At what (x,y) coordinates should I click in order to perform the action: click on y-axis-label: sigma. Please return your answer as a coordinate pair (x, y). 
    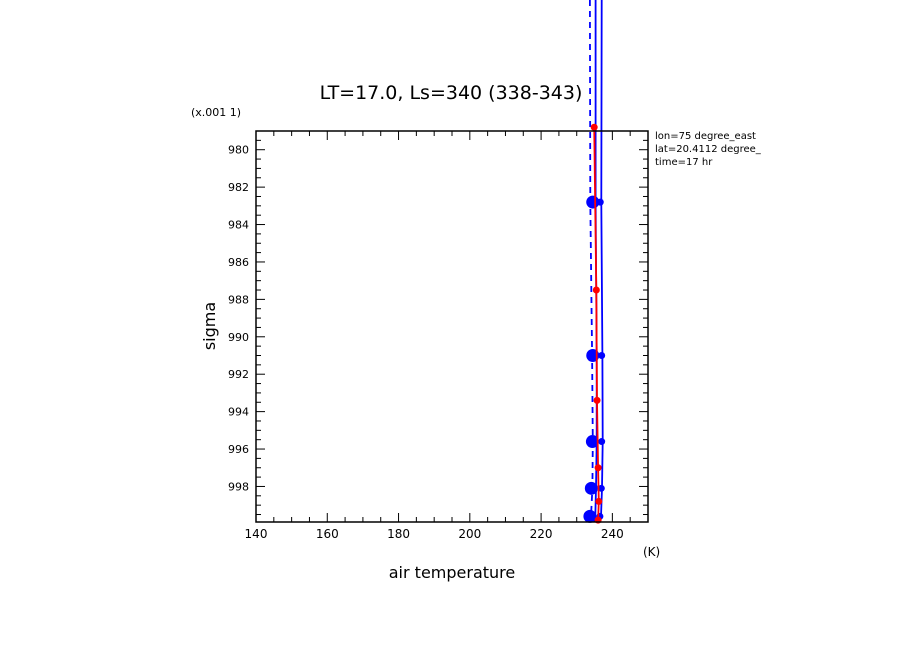
    Looking at the image, I should click on (209, 326).